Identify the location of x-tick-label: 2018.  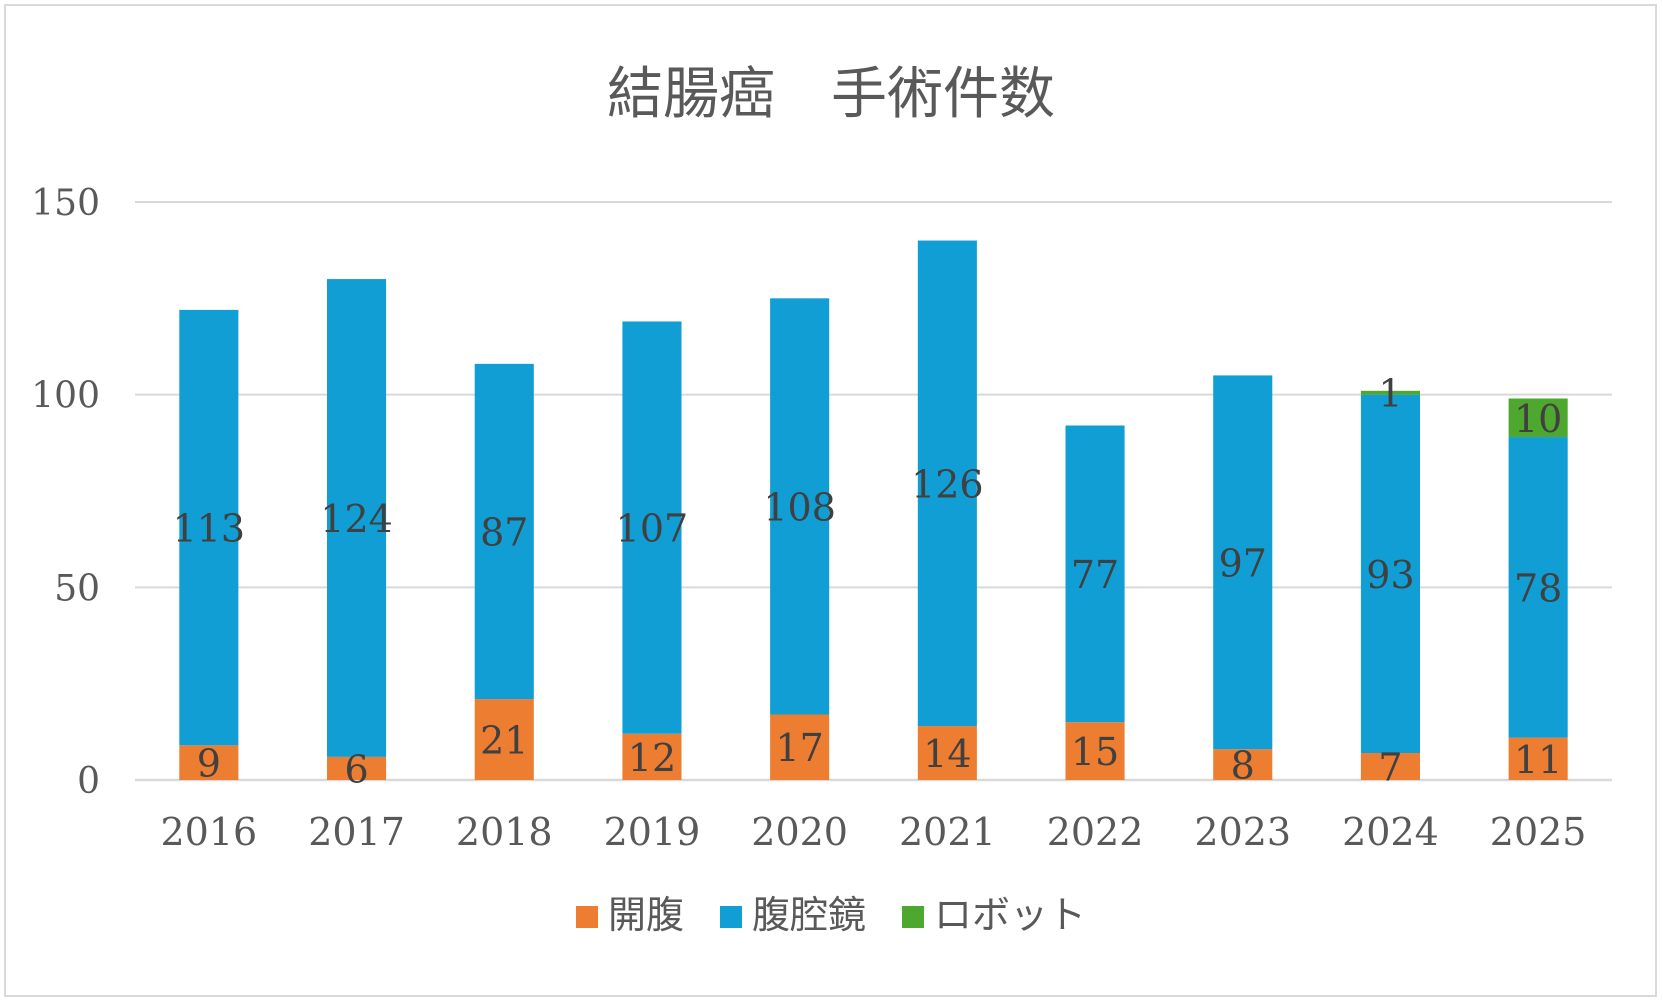
(504, 832).